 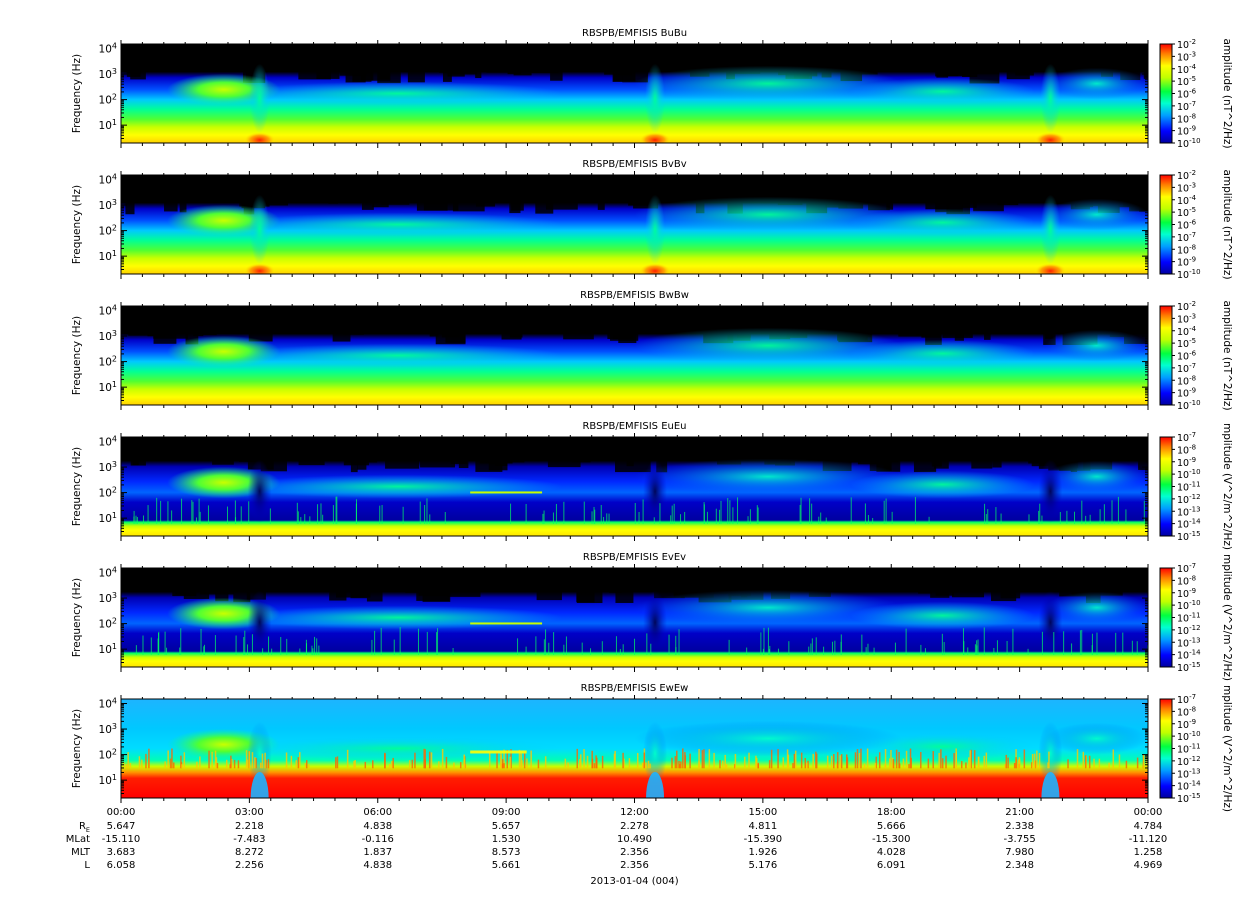 What do you see at coordinates (108, 572) in the screenshot?
I see `y-tick-label-5-4: 10⁴` at bounding box center [108, 572].